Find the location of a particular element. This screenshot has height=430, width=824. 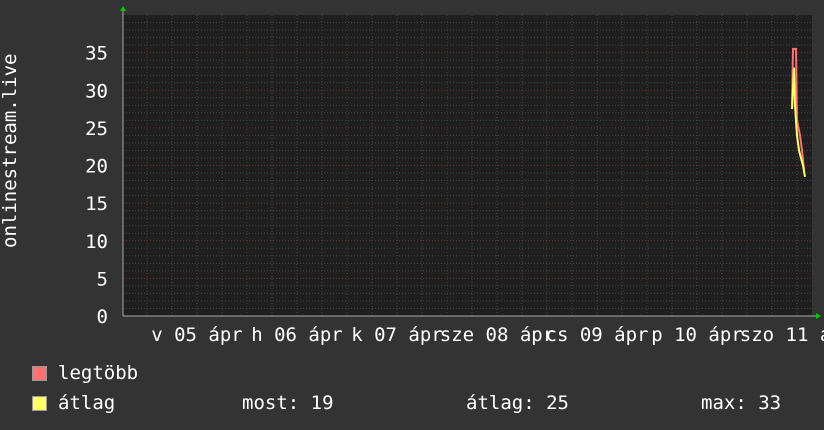

x-axis-arrow-icon is located at coordinates (818, 316).